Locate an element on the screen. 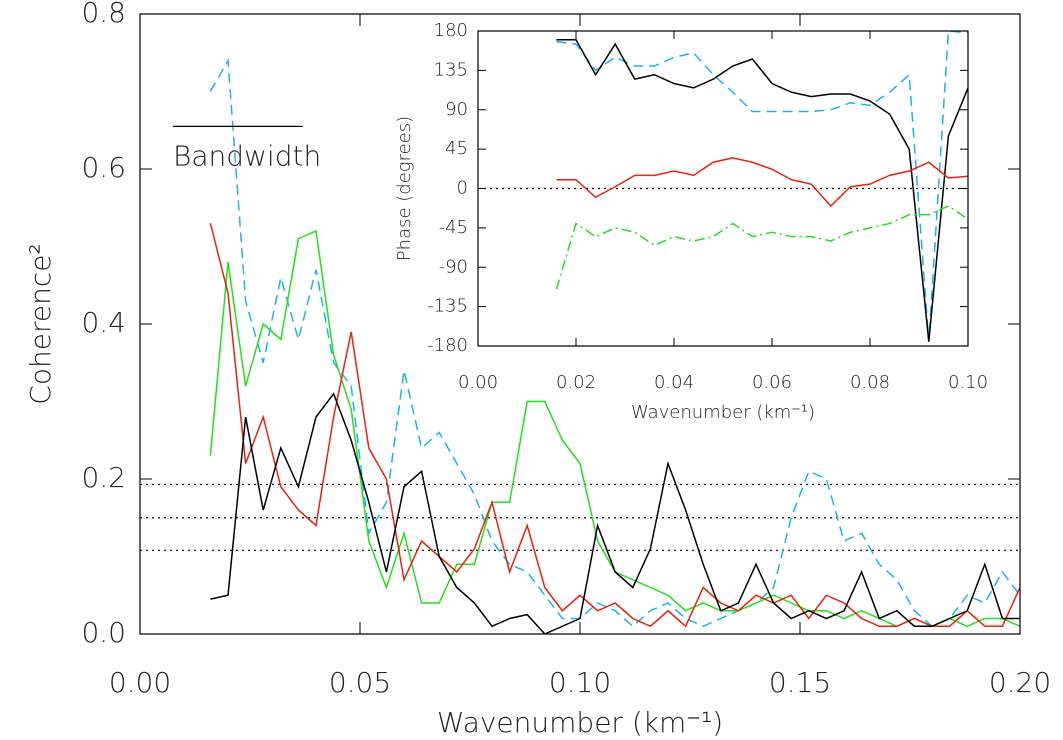  y-tick-label: 45 is located at coordinates (456, 148).